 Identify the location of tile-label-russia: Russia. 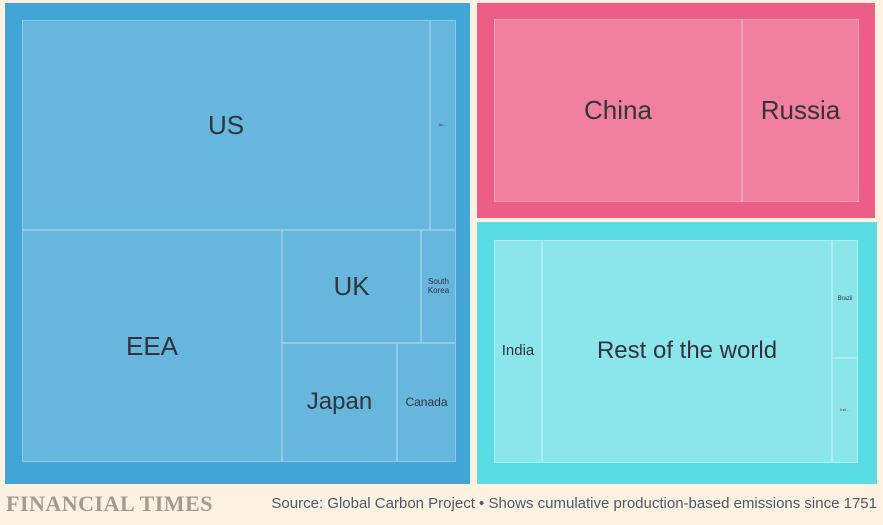
(800, 110).